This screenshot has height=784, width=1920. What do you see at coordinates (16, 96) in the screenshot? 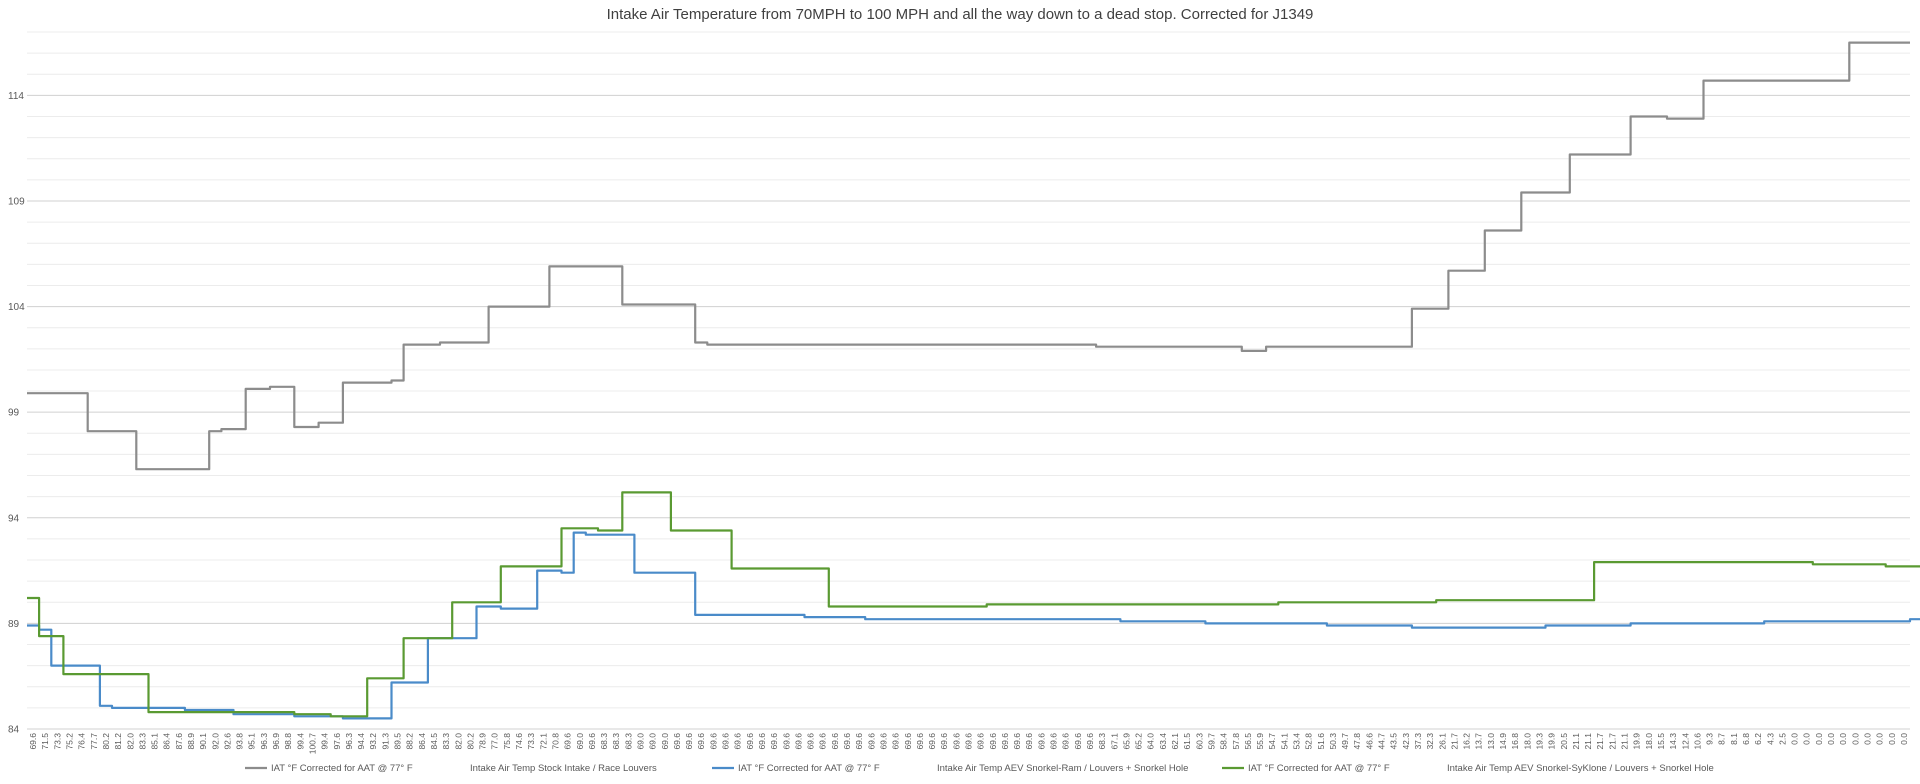
I see `y-tick-label: 114` at bounding box center [16, 96].